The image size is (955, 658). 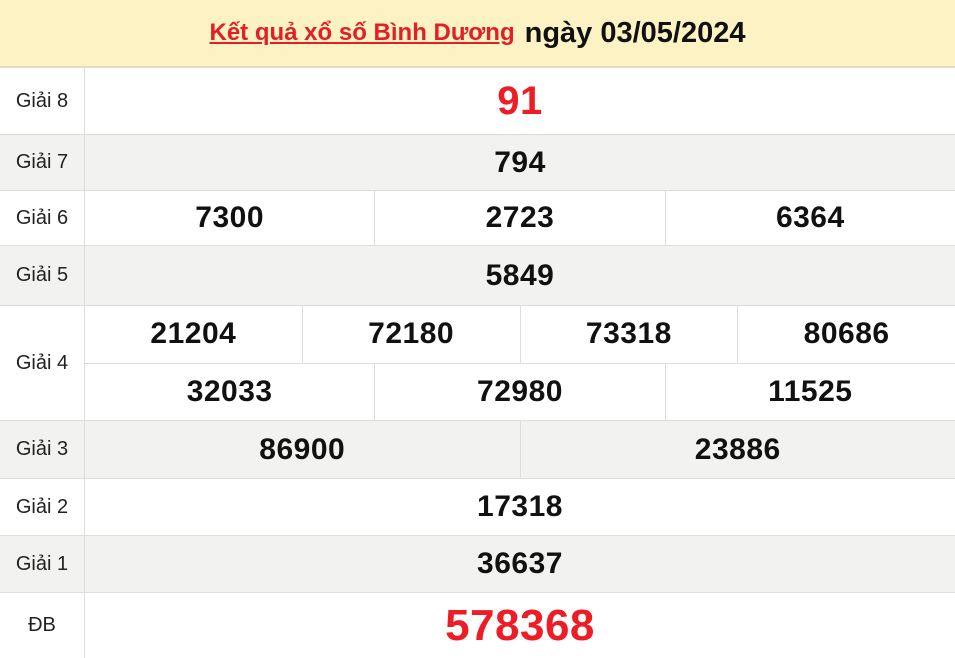 I want to click on results-title-link: Kết quả xổ số Bình Dương, so click(x=362, y=32).